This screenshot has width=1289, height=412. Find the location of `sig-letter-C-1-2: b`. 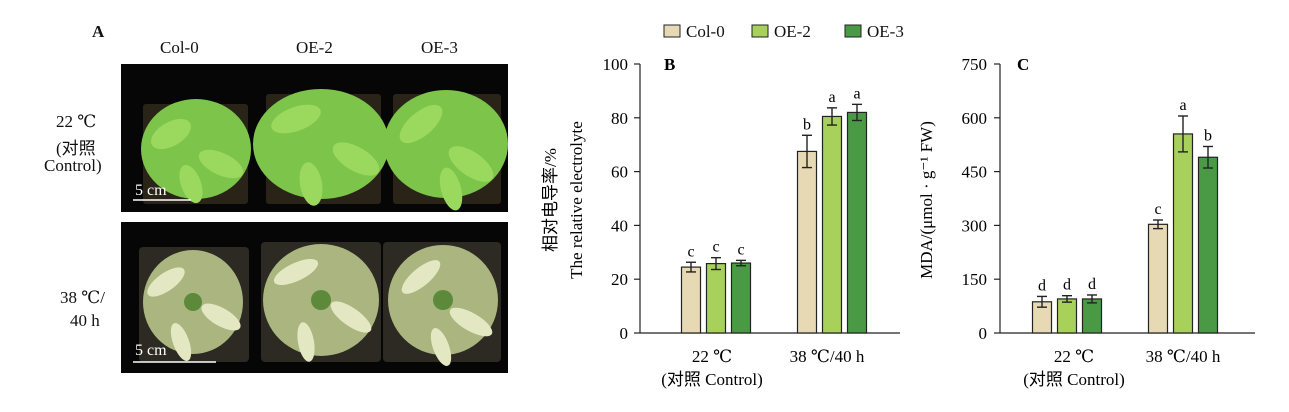

sig-letter-C-1-2: b is located at coordinates (1208, 135).